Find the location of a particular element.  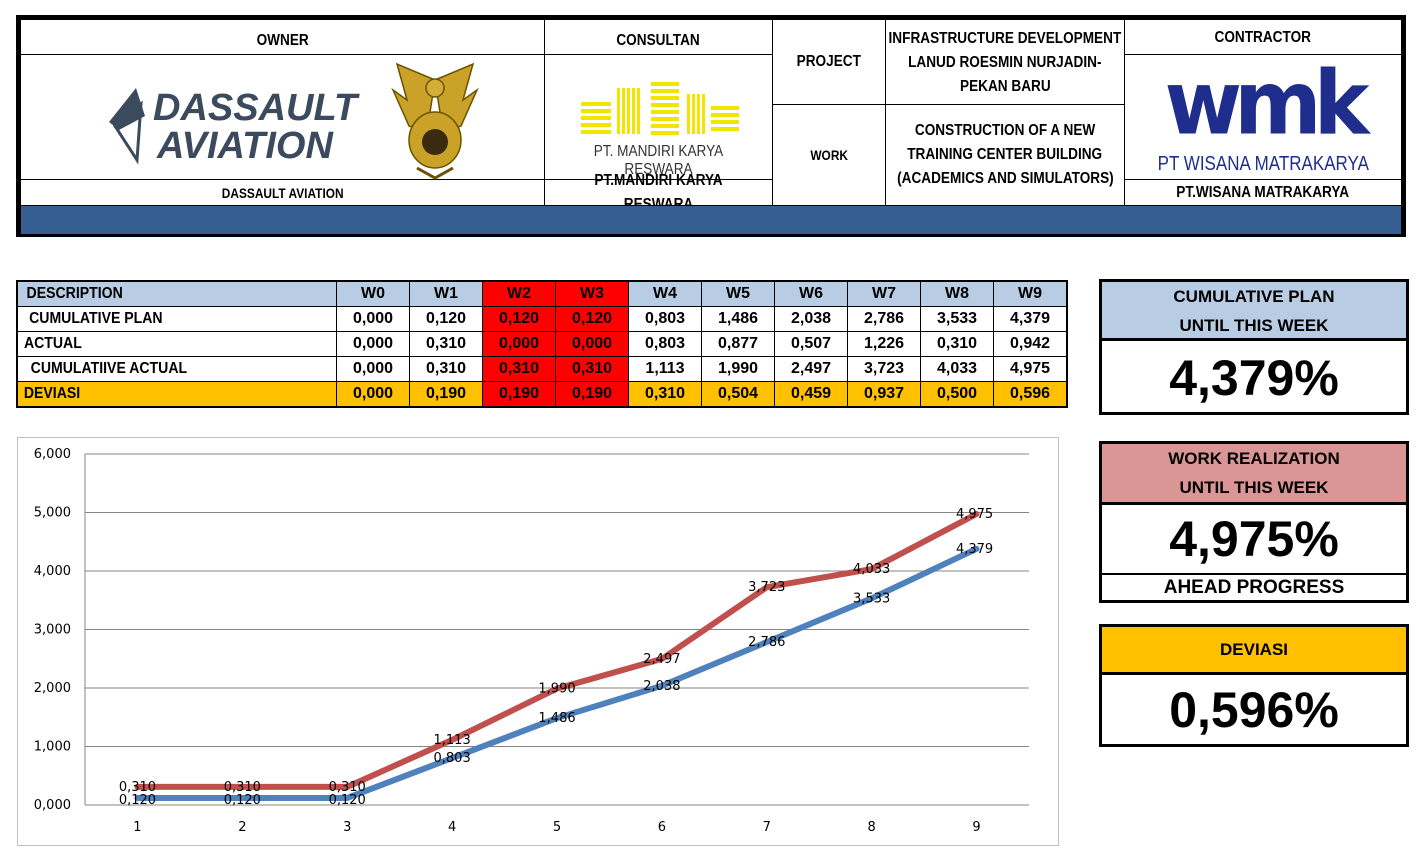

consultant-name: PT.MANDIRI KARYA RESWARA is located at coordinates (658, 192).